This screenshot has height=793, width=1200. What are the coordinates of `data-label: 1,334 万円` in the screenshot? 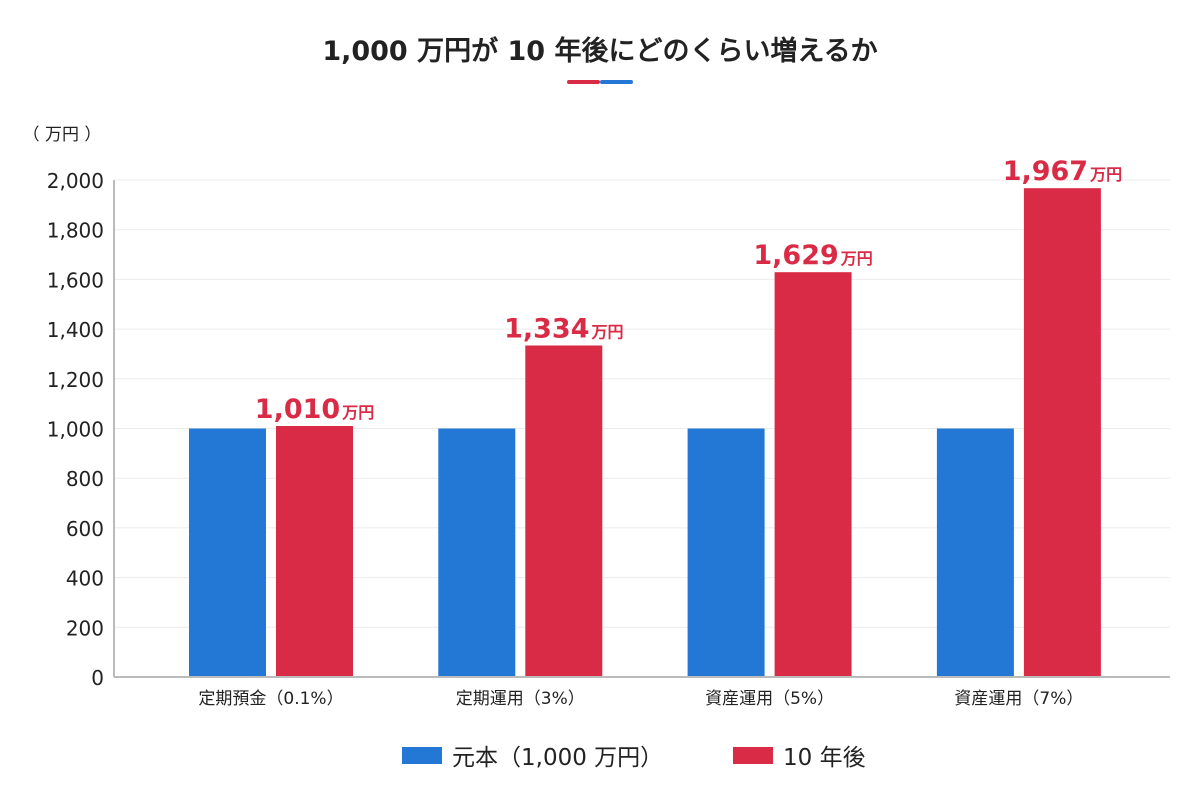 It's located at (563, 329).